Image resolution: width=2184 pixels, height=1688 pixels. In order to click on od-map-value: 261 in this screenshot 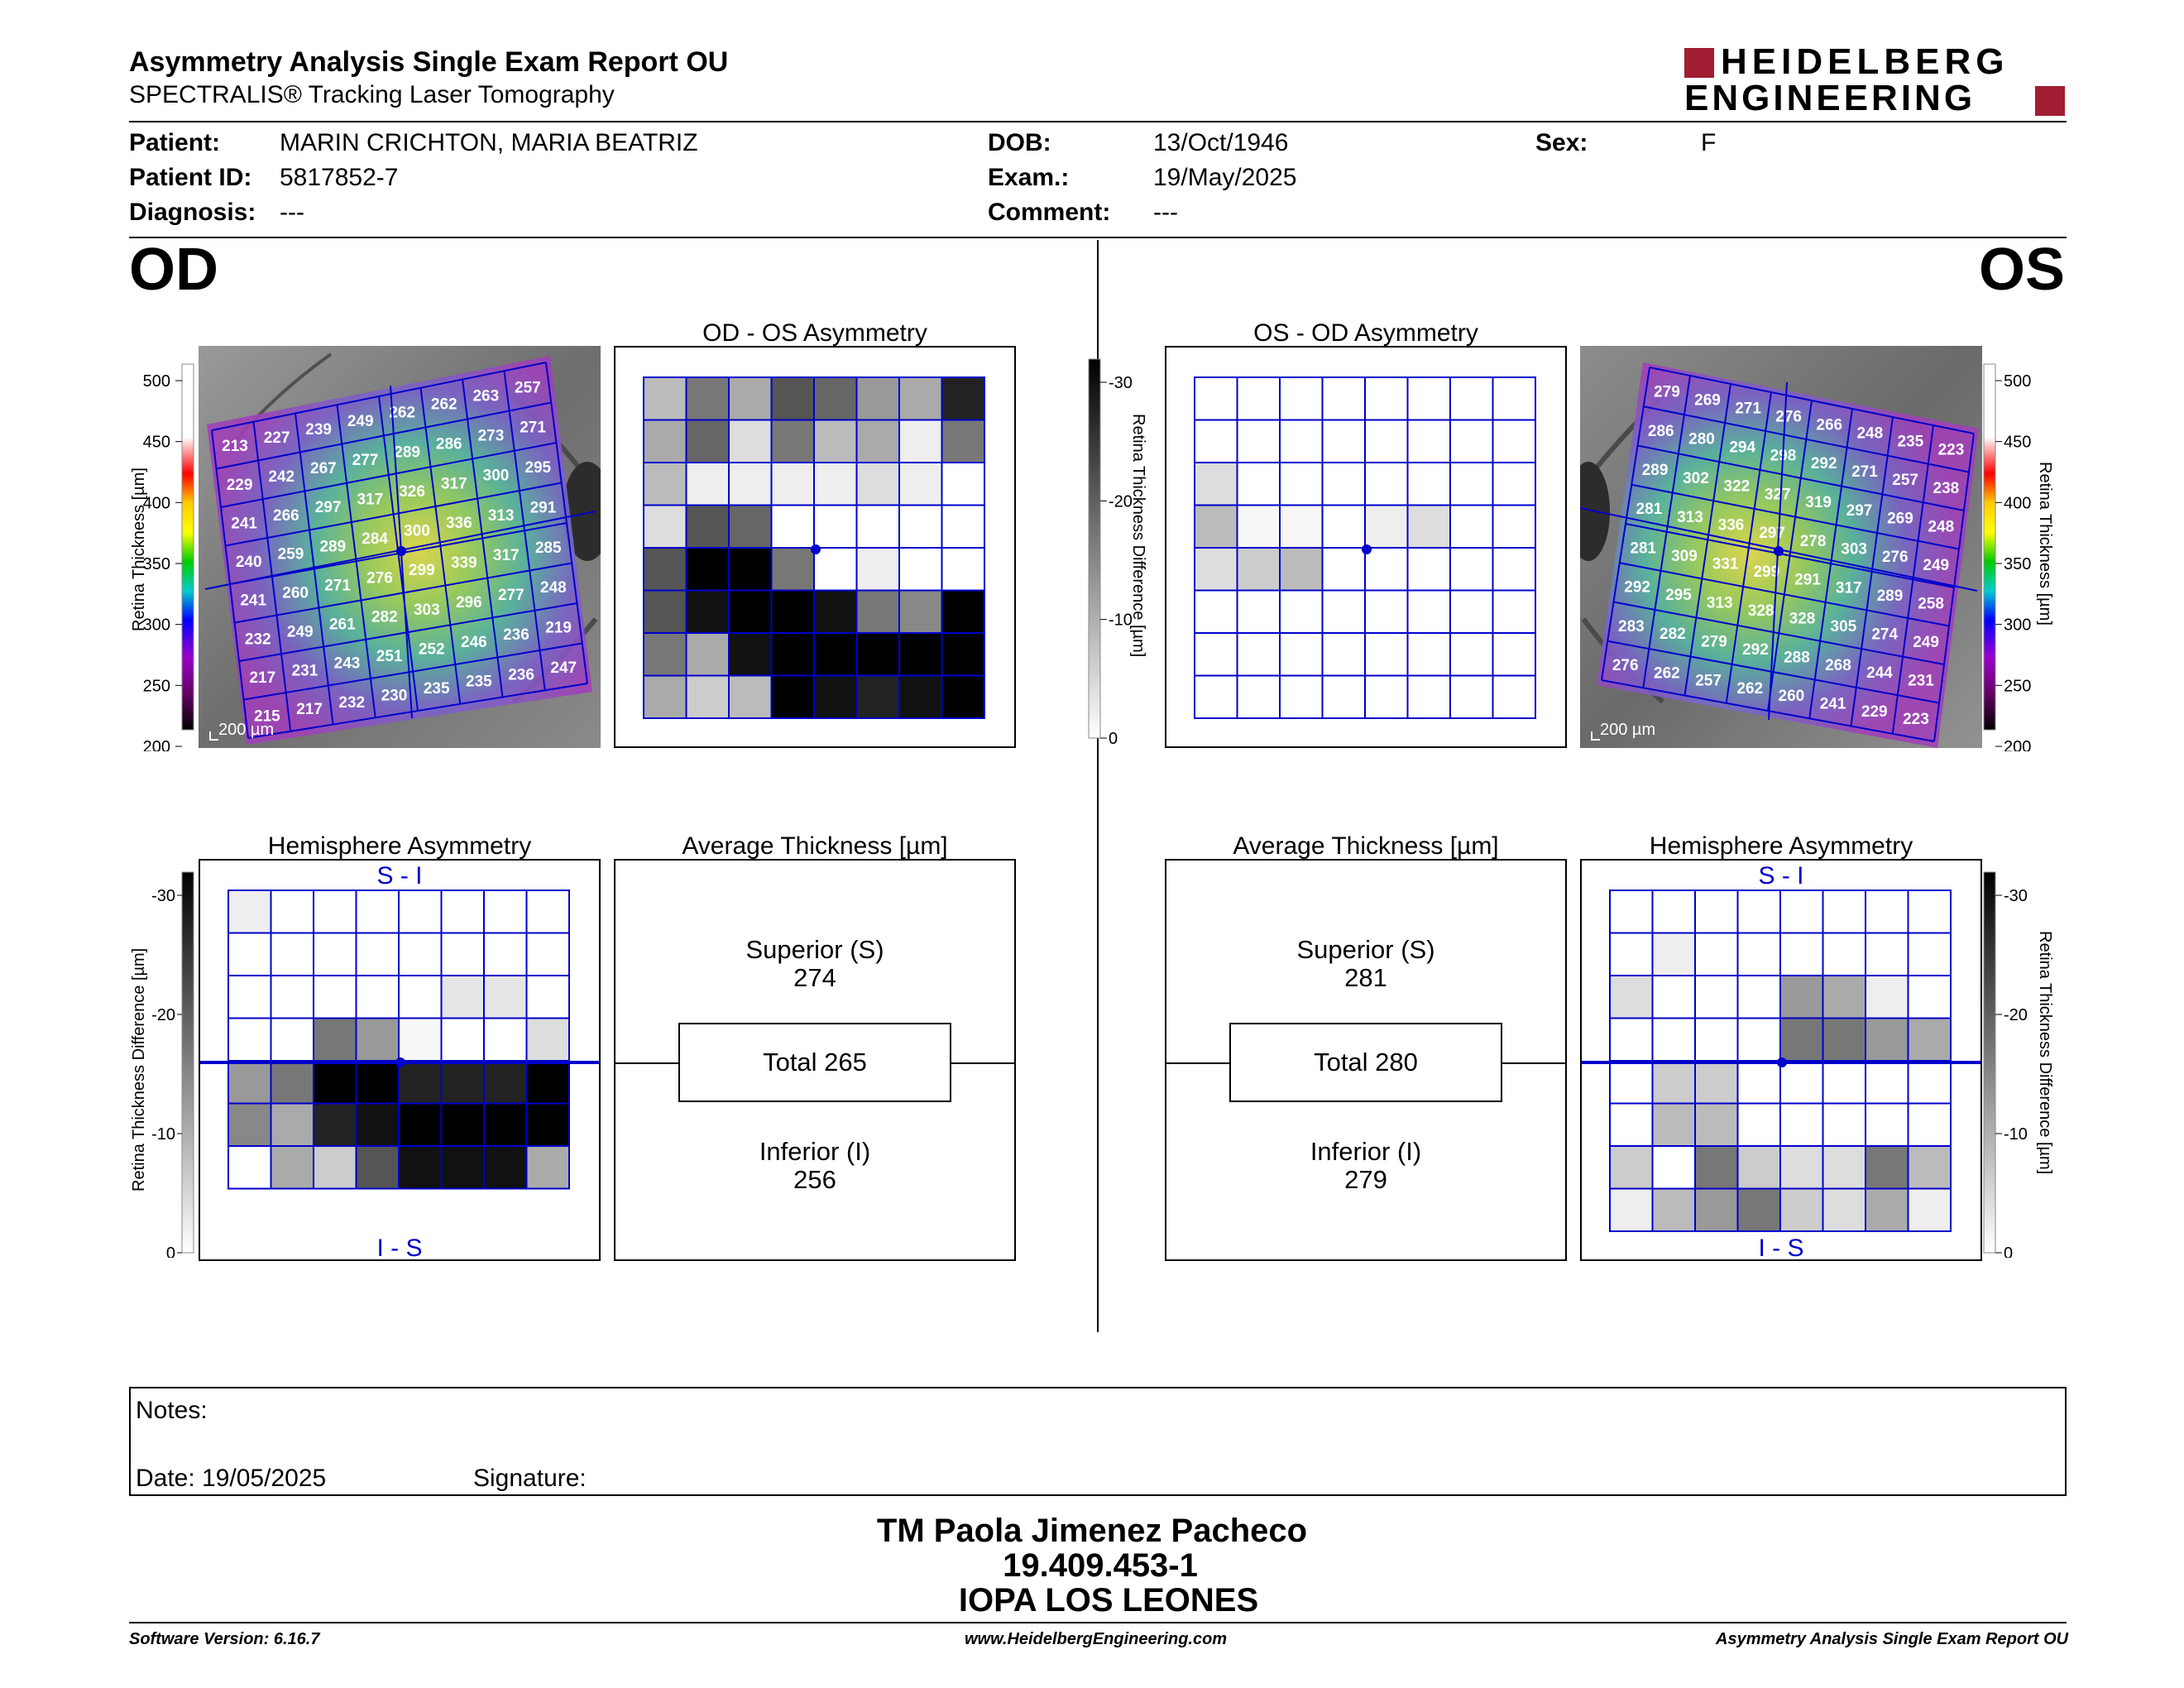, I will do `click(342, 625)`.